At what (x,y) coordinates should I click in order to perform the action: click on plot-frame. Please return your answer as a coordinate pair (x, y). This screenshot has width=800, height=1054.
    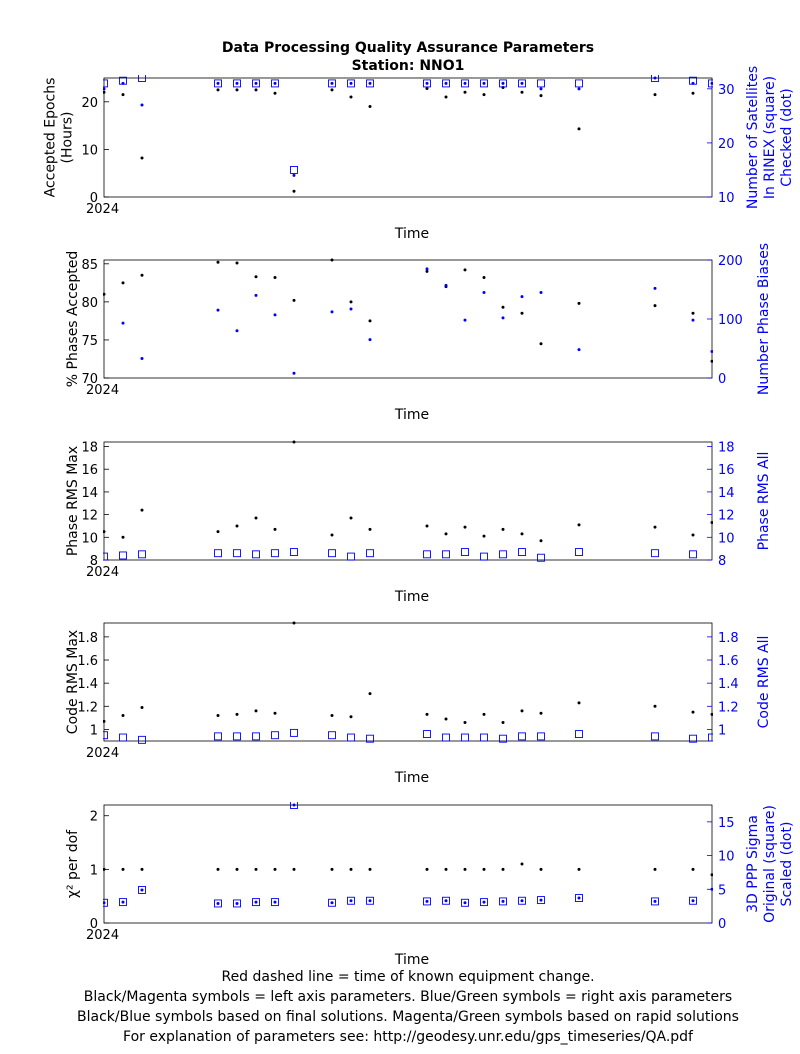
    Looking at the image, I should click on (408, 501).